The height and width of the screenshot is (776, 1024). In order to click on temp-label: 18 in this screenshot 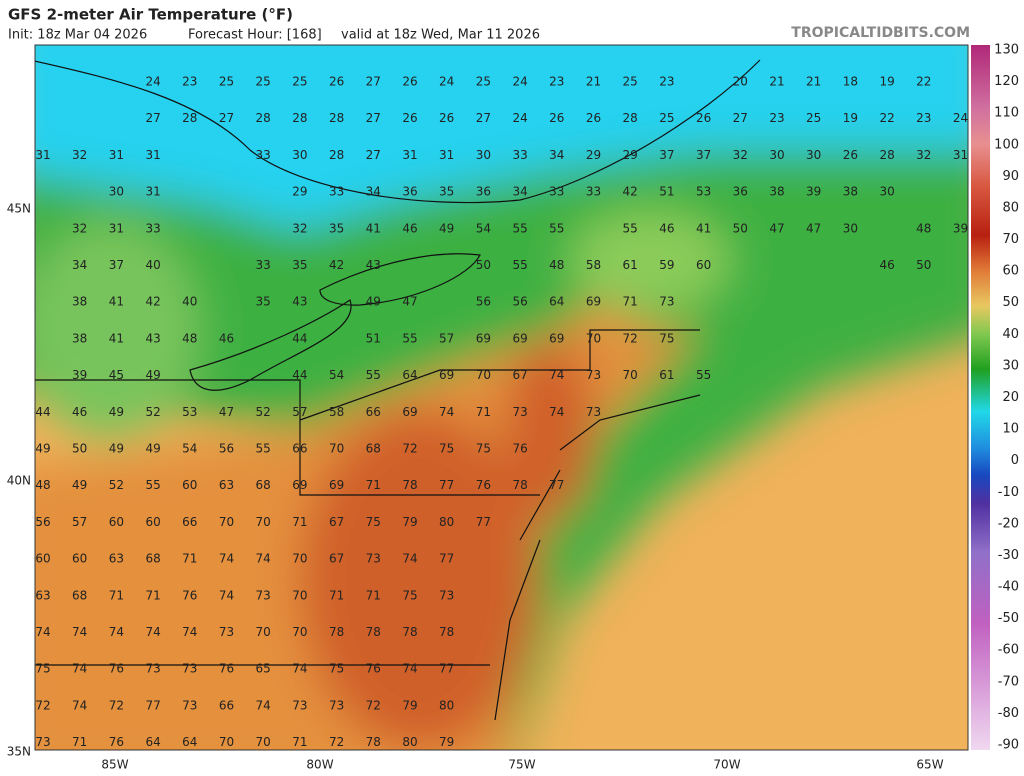, I will do `click(850, 82)`.